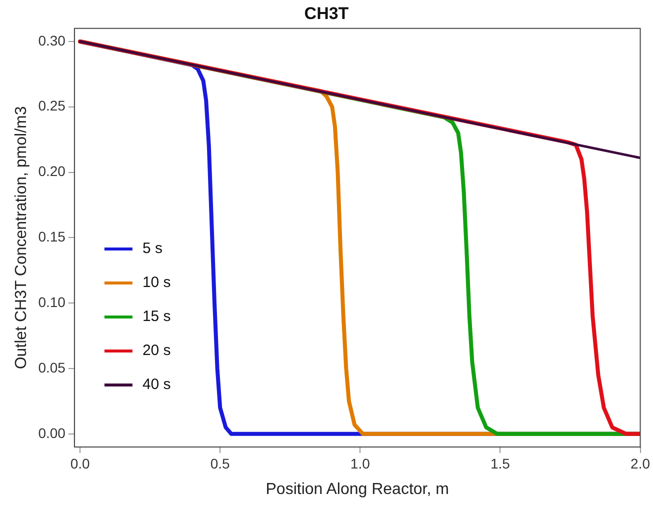 This screenshot has width=653, height=505. What do you see at coordinates (52, 40) in the screenshot?
I see `y-tick-label: 0.30` at bounding box center [52, 40].